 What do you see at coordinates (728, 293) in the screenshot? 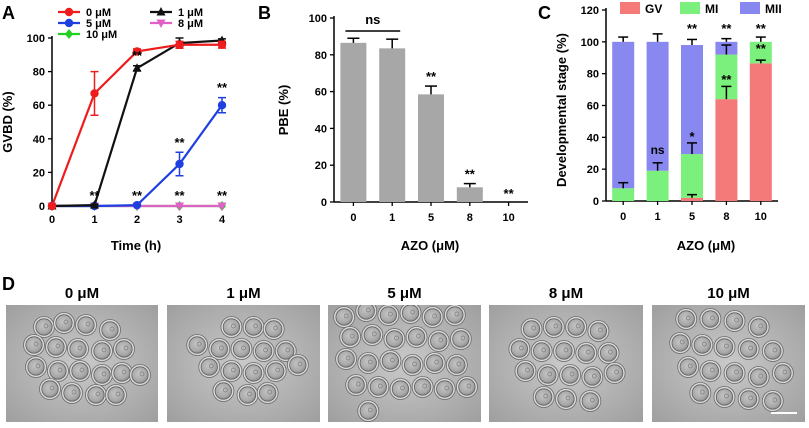
I see `micrograph-label: 10 μM` at bounding box center [728, 293].